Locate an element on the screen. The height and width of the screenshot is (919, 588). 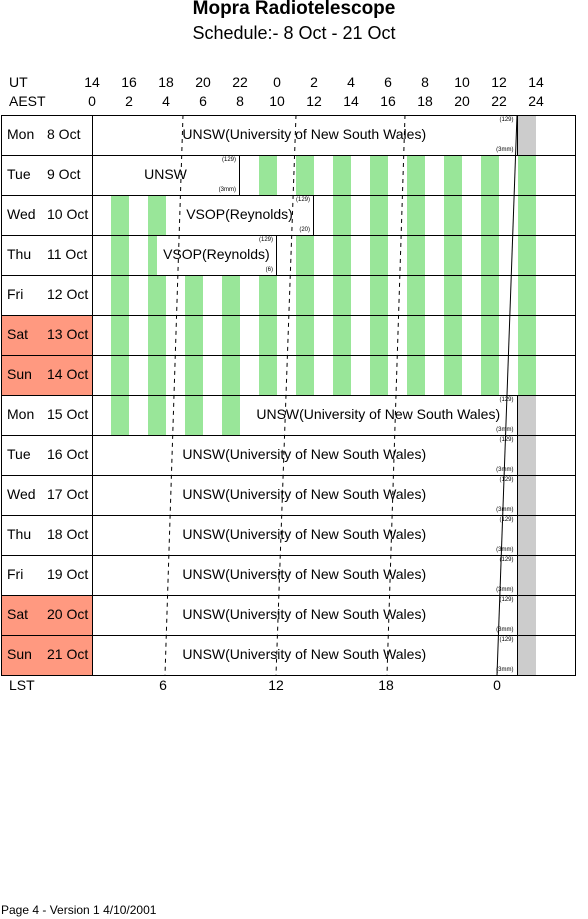
lst-tick-label: 12 is located at coordinates (276, 685).